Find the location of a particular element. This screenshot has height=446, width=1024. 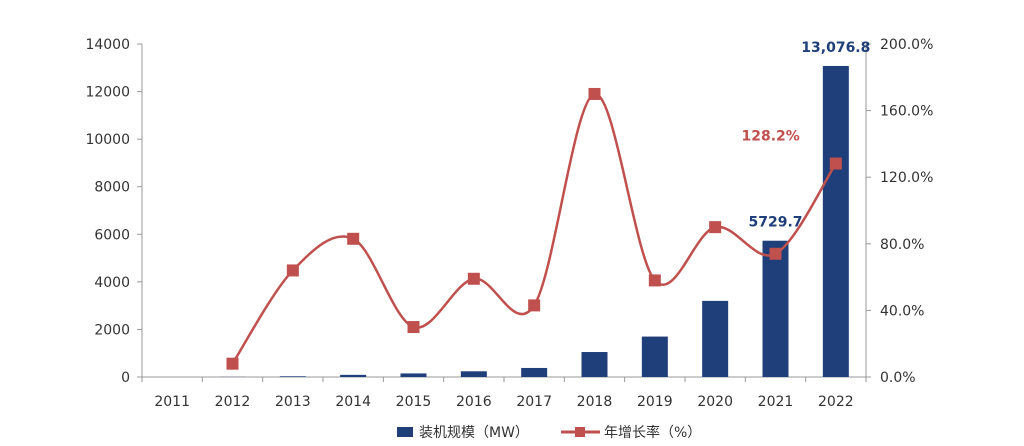

x-tick-label: 2019 is located at coordinates (655, 402).